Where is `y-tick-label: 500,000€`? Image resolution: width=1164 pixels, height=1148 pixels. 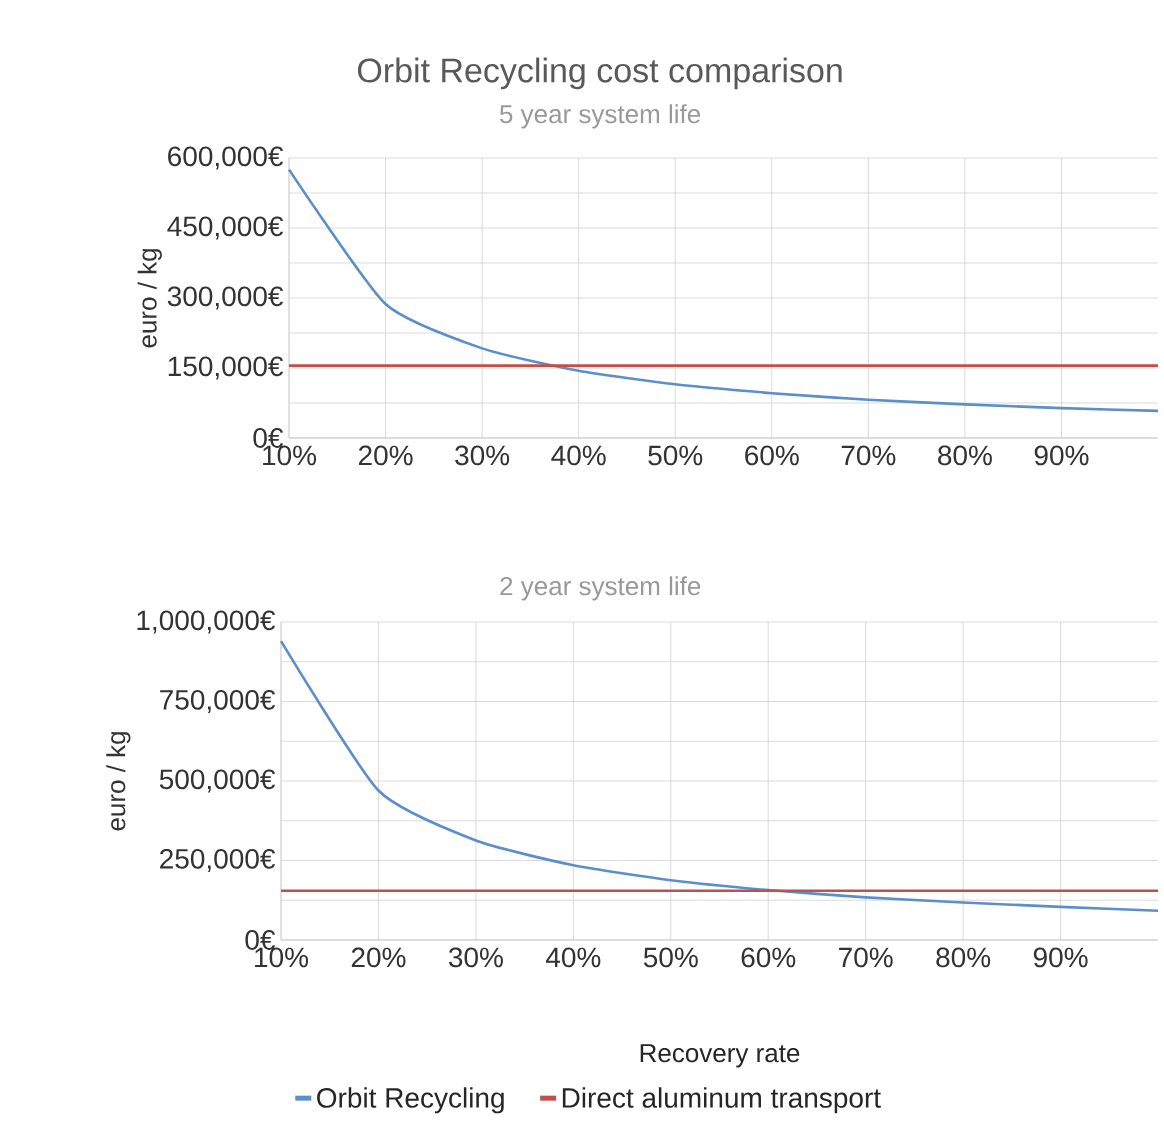
y-tick-label: 500,000€ is located at coordinates (217, 781).